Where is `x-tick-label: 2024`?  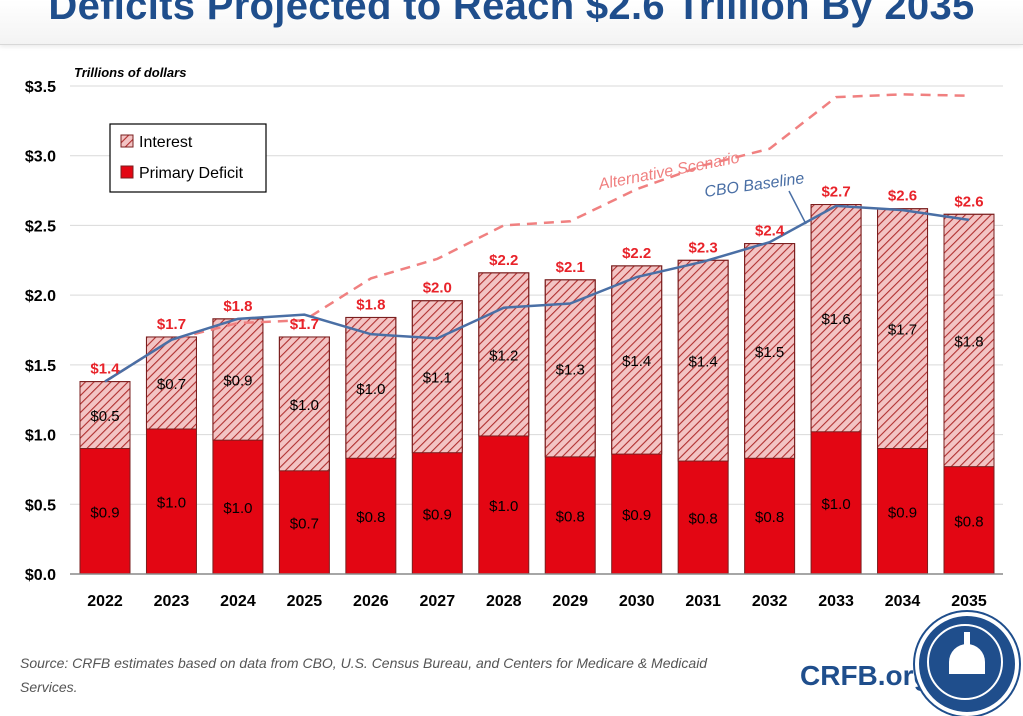
x-tick-label: 2024 is located at coordinates (238, 601).